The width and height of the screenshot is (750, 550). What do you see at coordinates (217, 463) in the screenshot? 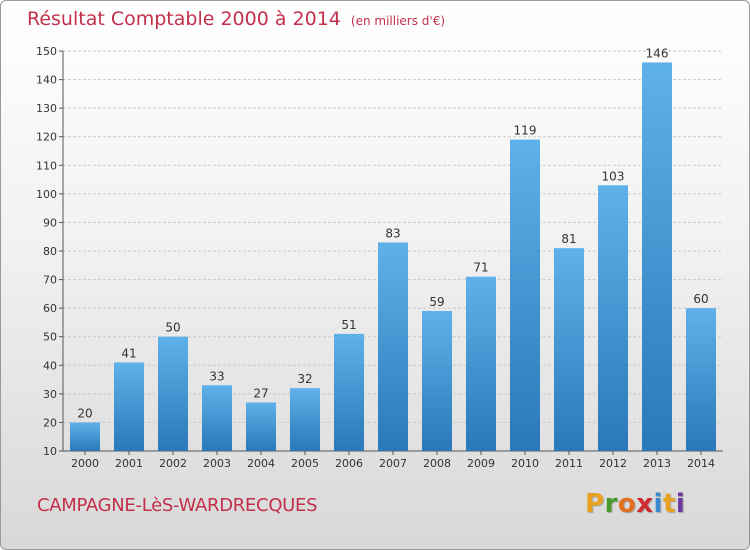
I see `x-tick-label: 2003` at bounding box center [217, 463].